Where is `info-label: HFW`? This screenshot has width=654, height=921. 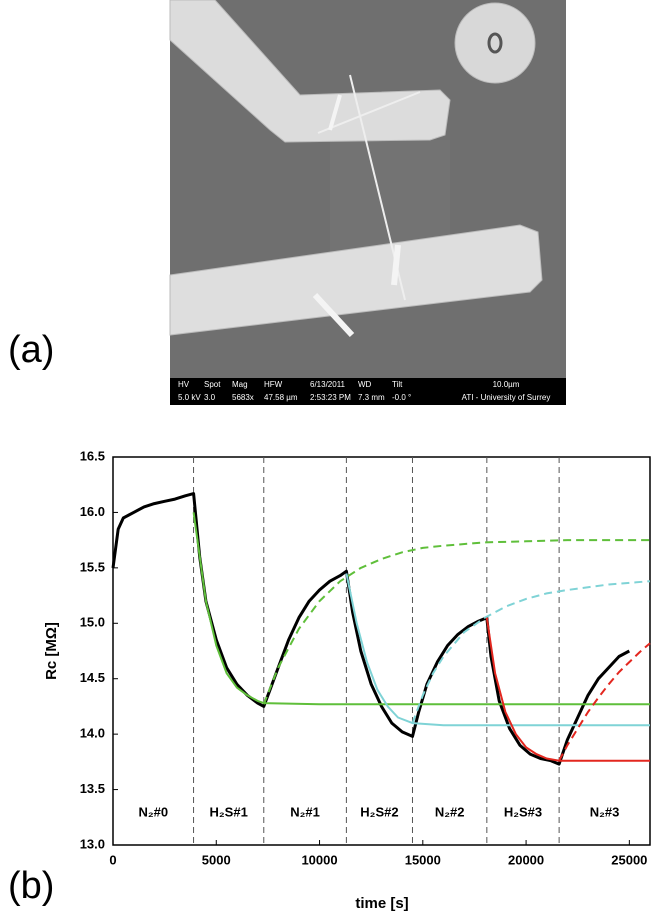 info-label: HFW is located at coordinates (273, 384).